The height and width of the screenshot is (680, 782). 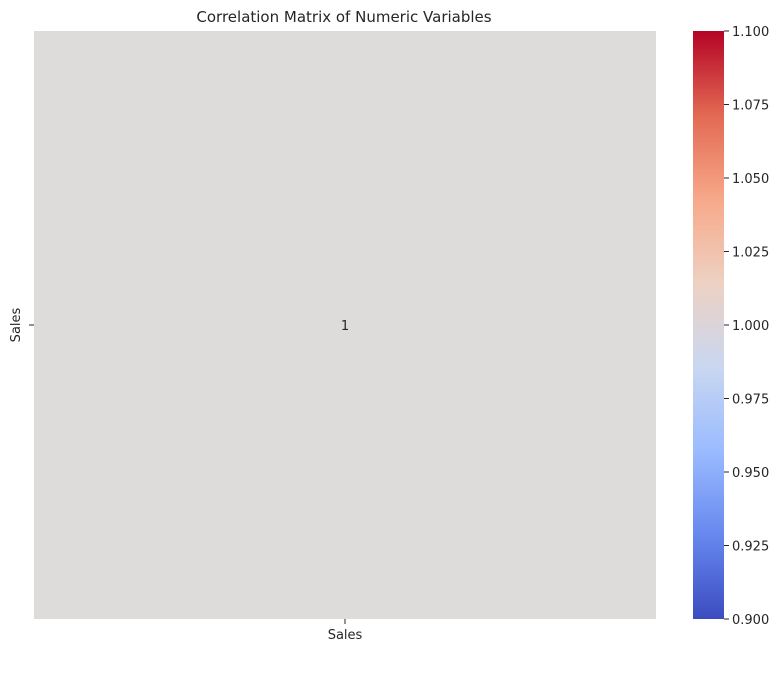 I want to click on chart-title: Correlation Matrix of Numeric Variables, so click(x=343, y=17).